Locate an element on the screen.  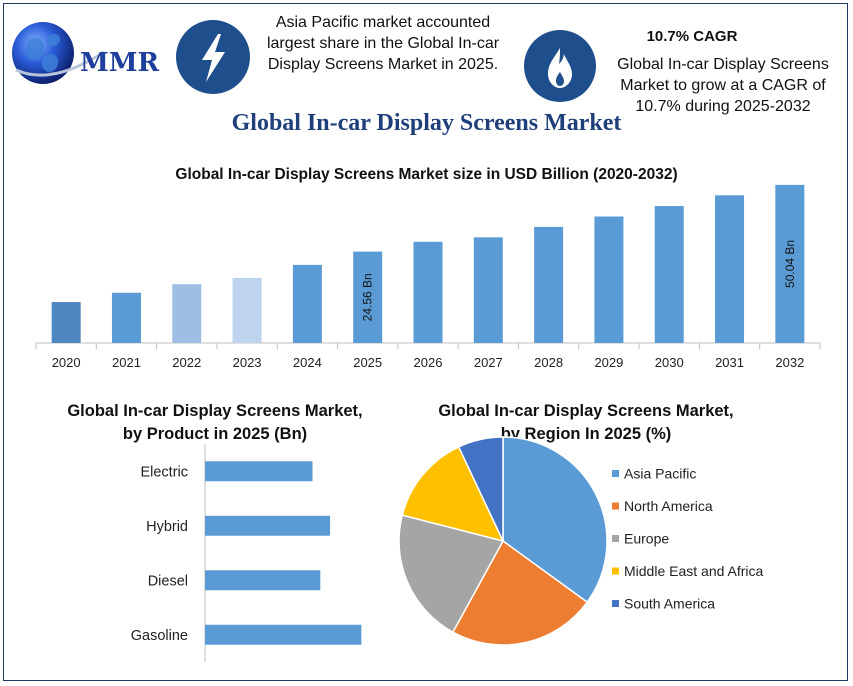
logo-text: MMR is located at coordinates (120, 63).